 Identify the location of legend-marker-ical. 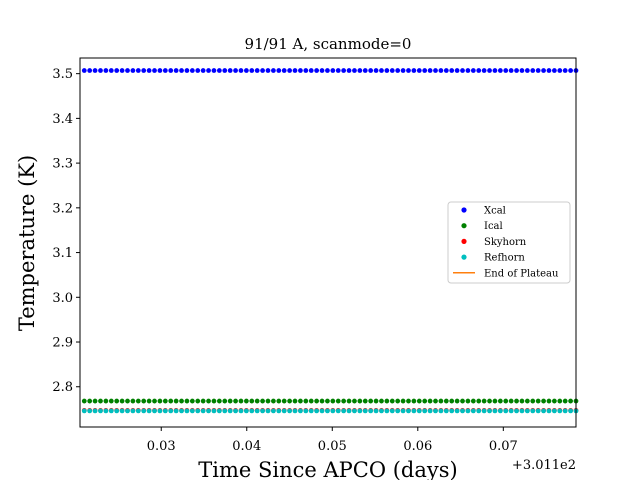
(464, 226).